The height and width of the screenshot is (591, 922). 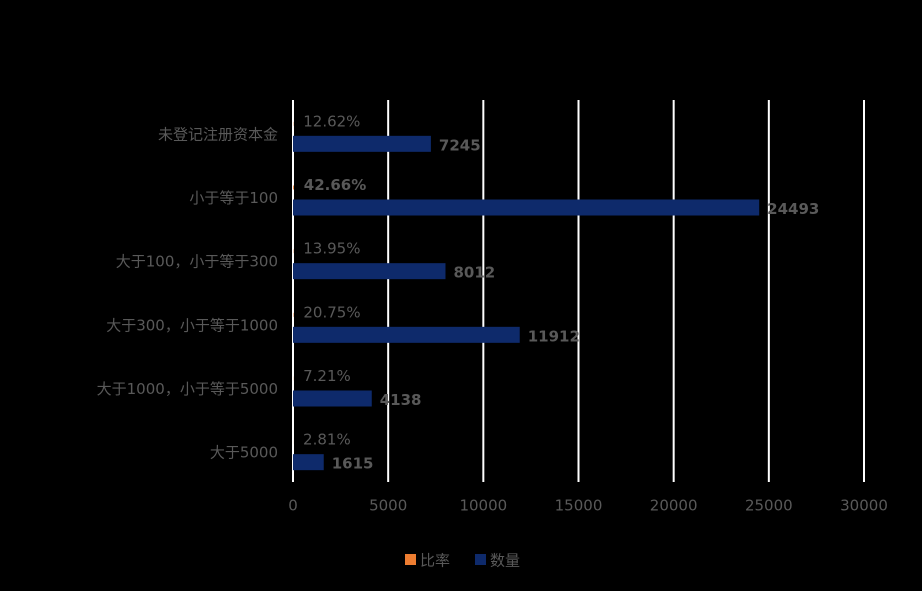 I want to click on y-tick-label: 大于100，小于等于300, so click(x=197, y=262).